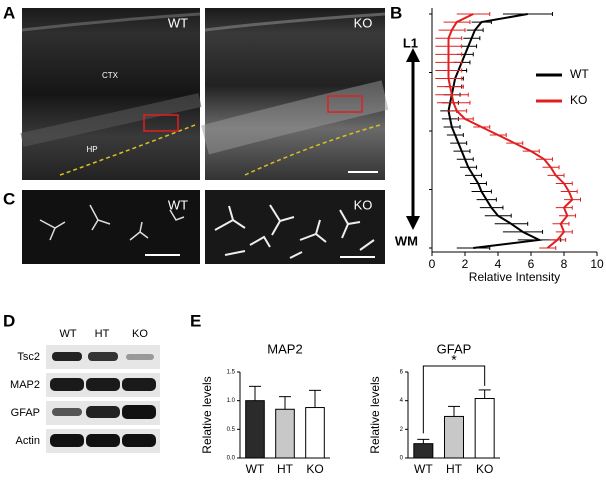  I want to click on y-tick-label: 0.5, so click(231, 430).